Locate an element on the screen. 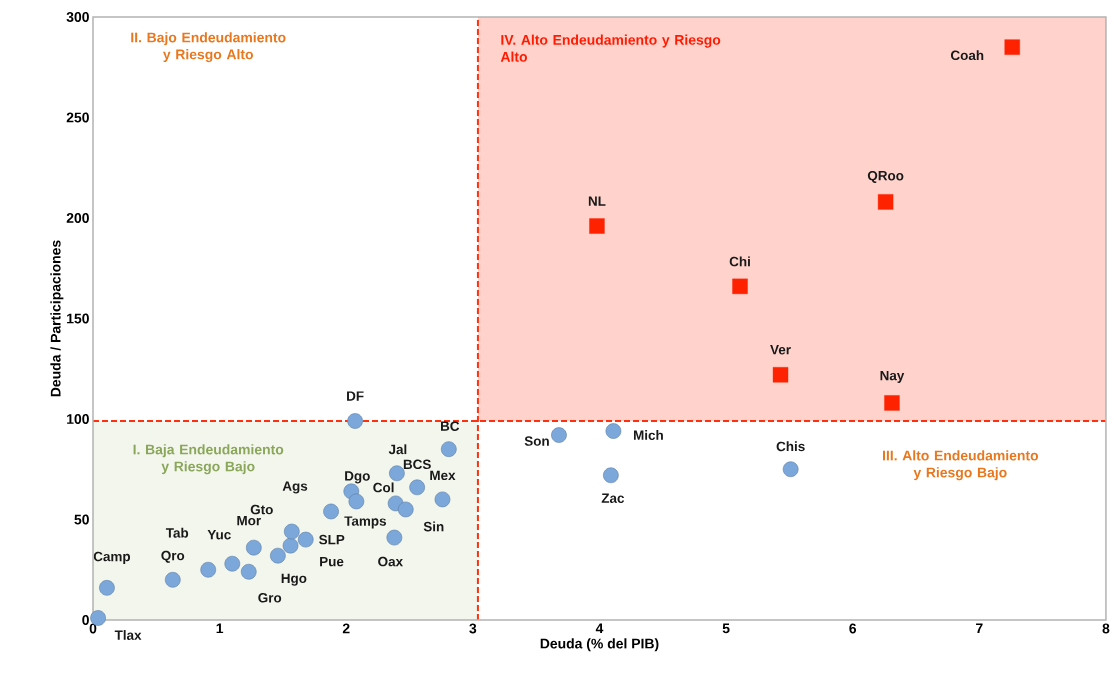  annotation: Chis is located at coordinates (790, 446).